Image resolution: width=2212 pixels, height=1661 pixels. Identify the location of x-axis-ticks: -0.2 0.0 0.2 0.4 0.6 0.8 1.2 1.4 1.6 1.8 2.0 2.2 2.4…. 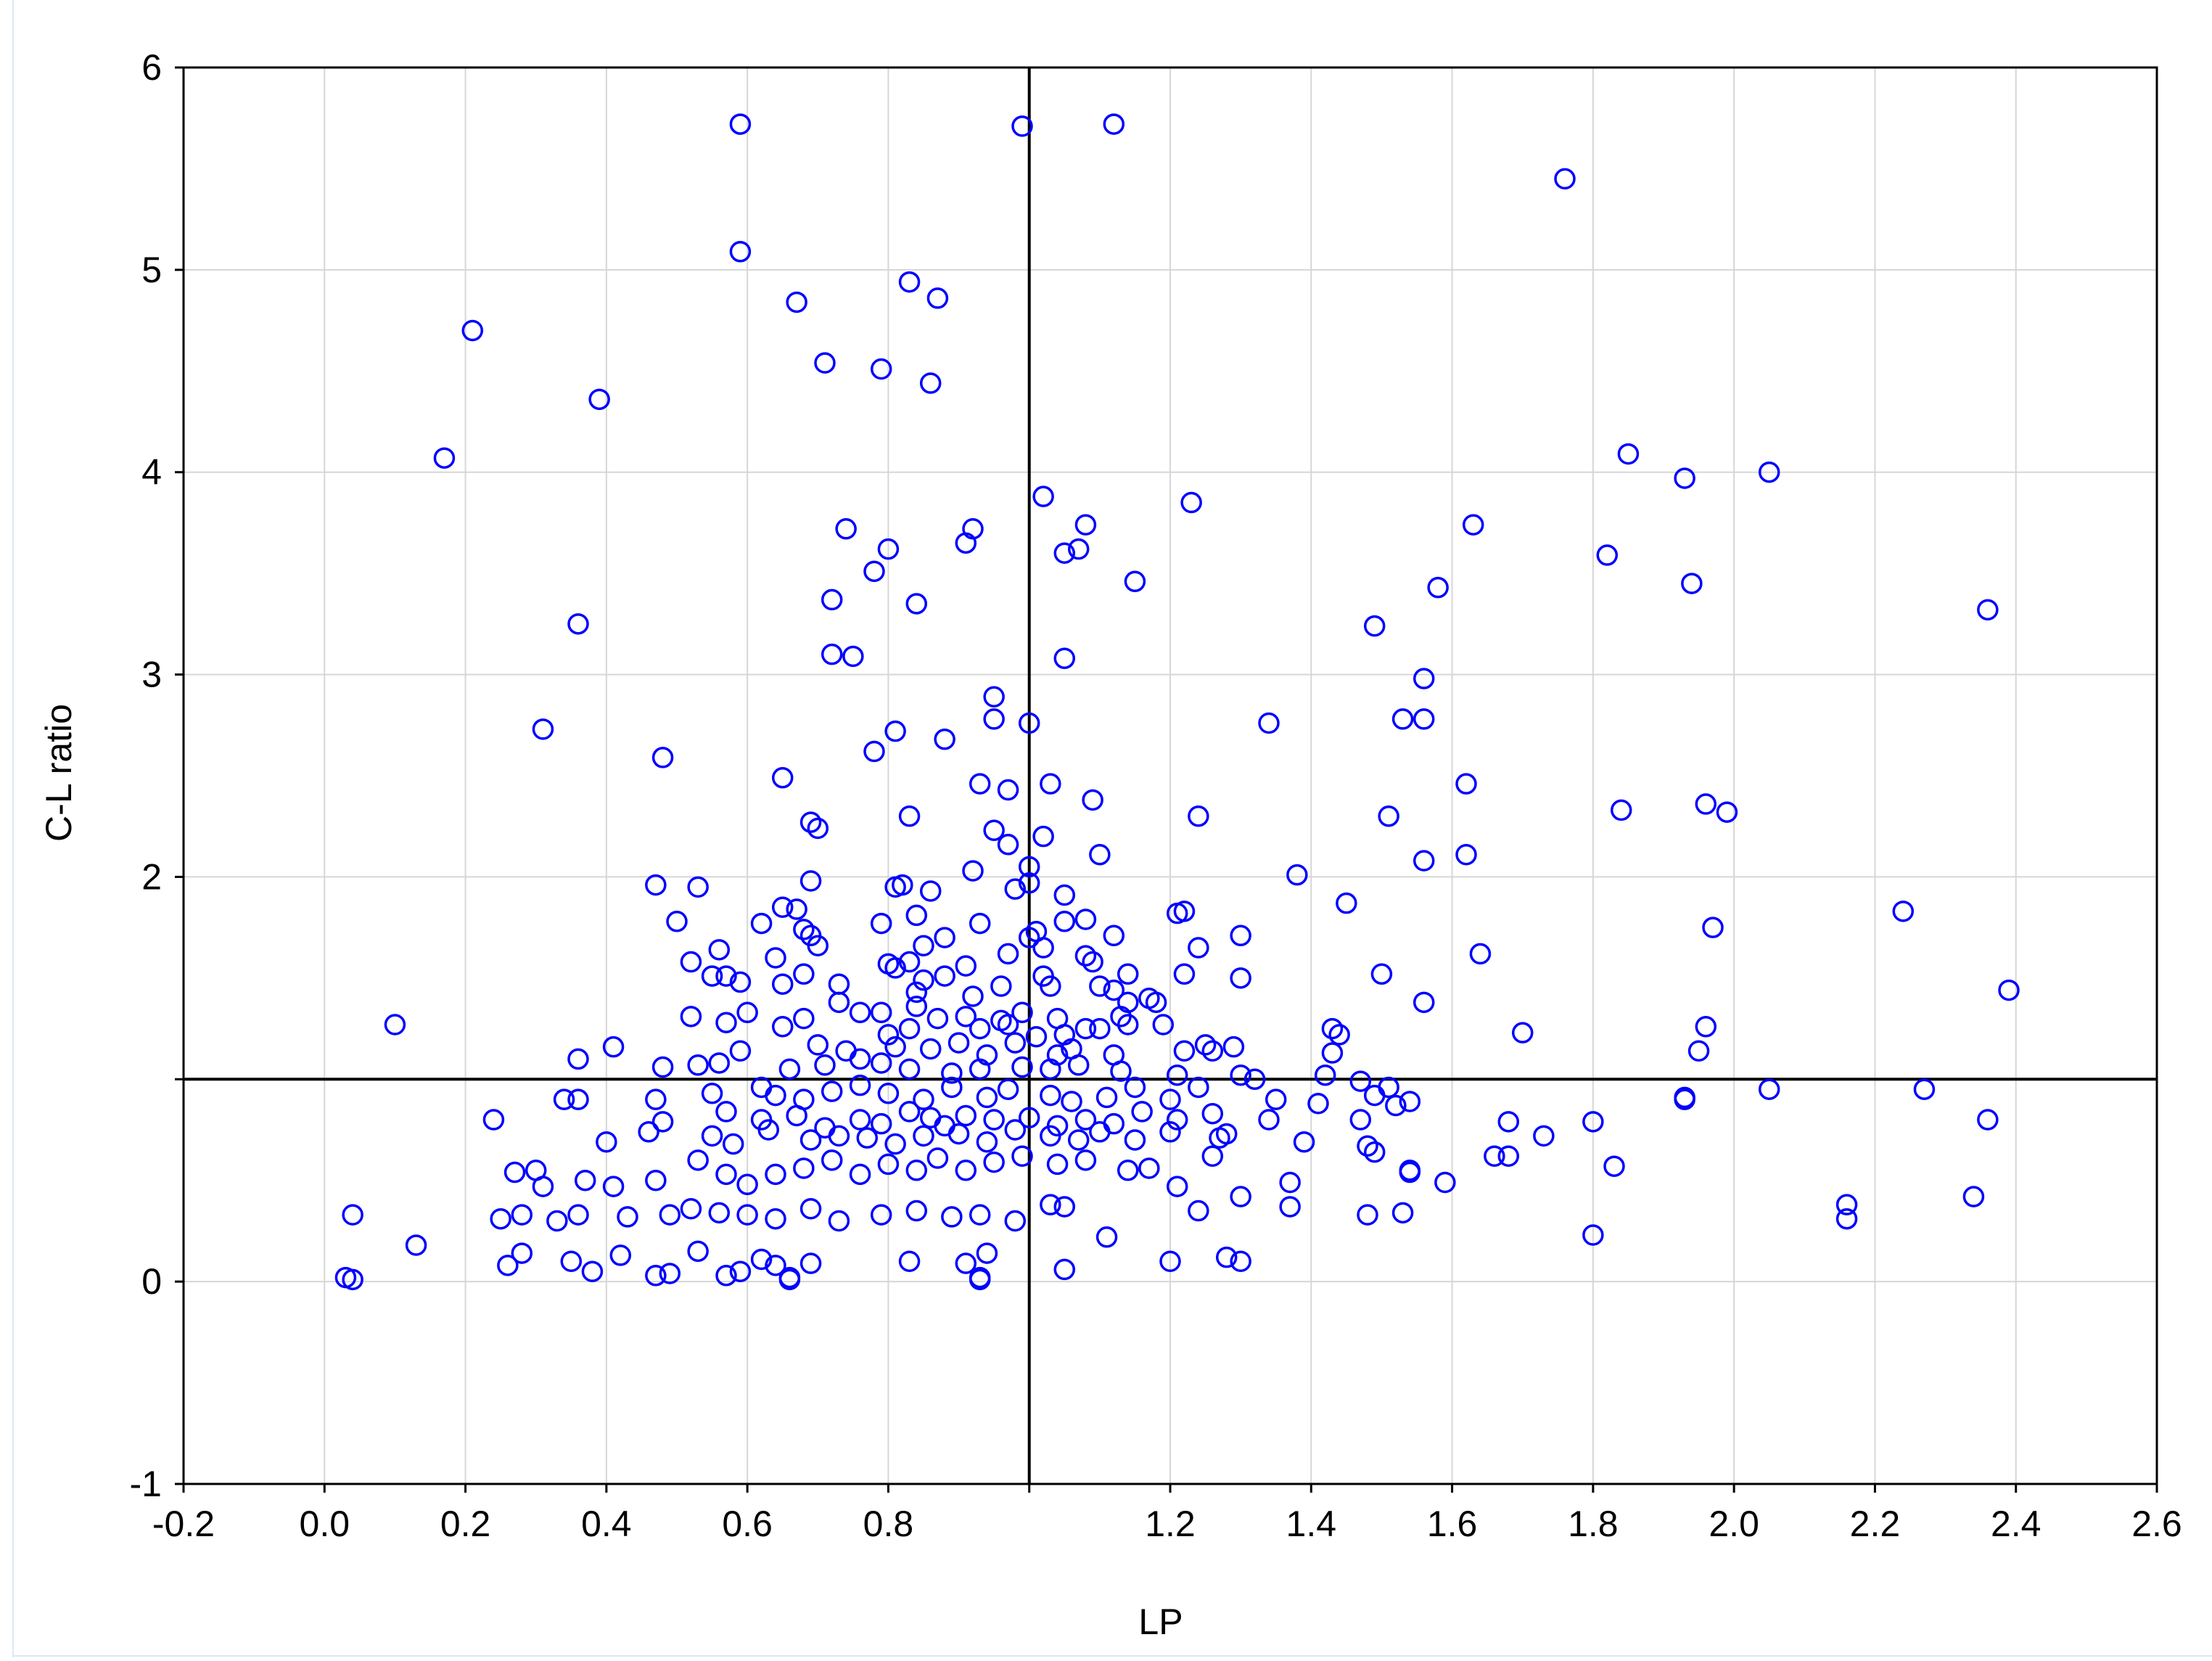
(1167, 1514).